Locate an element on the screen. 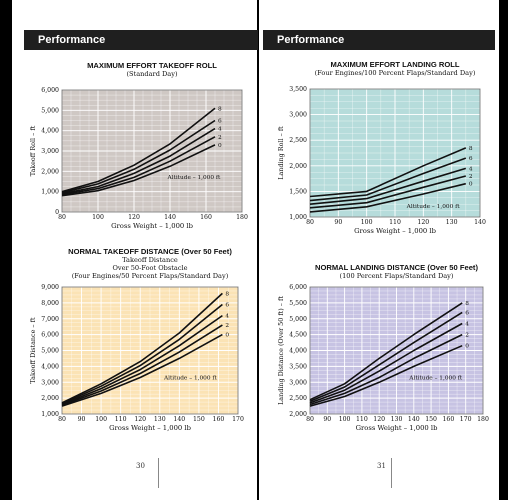 The width and height of the screenshot is (508, 500). x-tick-label: 150 is located at coordinates (431, 419).